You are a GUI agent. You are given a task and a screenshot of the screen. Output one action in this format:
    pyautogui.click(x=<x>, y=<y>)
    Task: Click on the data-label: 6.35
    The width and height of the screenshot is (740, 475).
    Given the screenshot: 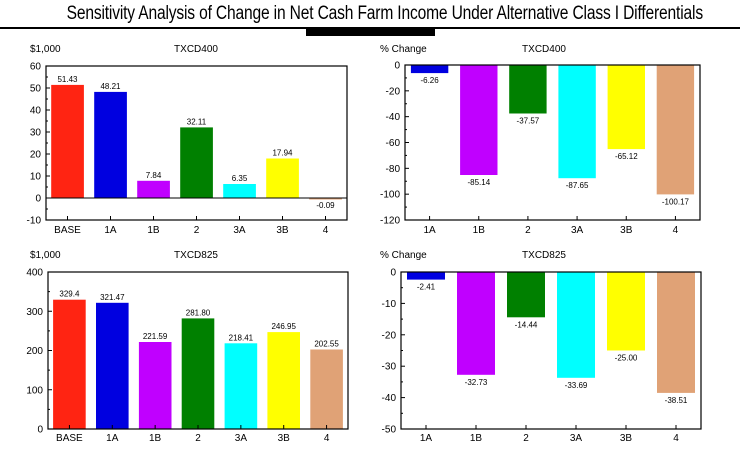 What is the action you would take?
    pyautogui.click(x=240, y=178)
    